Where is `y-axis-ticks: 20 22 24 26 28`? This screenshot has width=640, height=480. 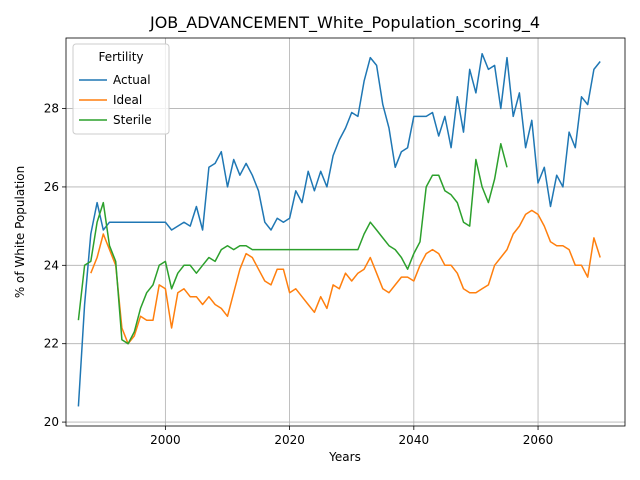 y-axis-ticks: 20 22 24 26 28 is located at coordinates (55, 265).